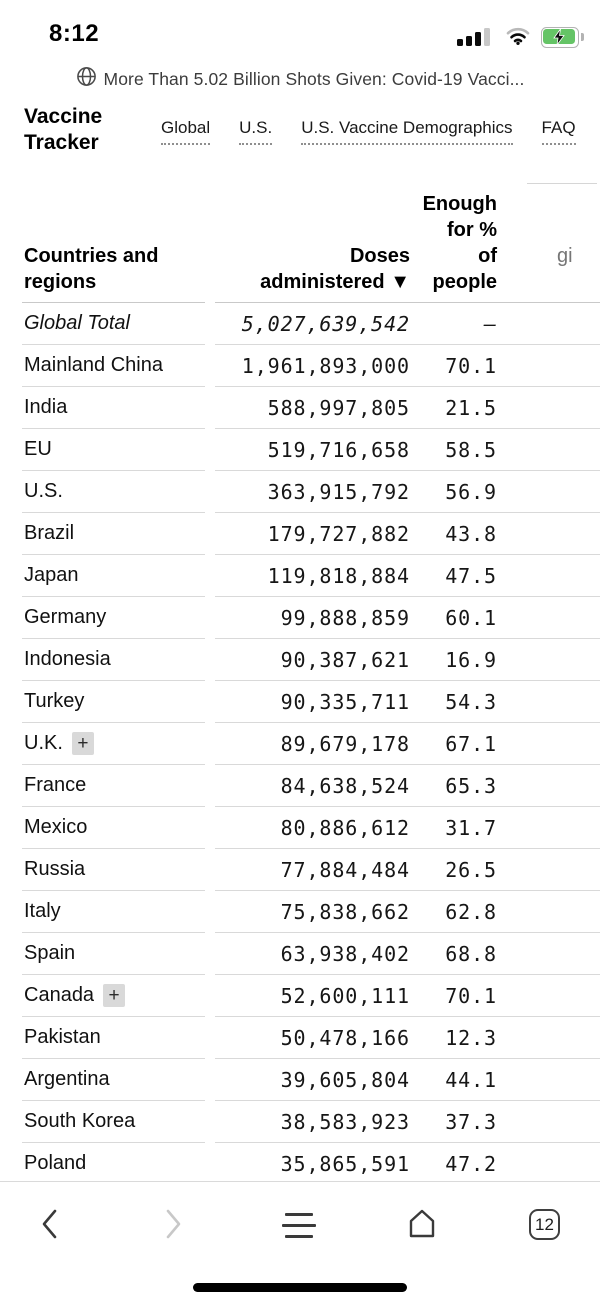  What do you see at coordinates (478, 37) in the screenshot?
I see `cellular-signal-icon` at bounding box center [478, 37].